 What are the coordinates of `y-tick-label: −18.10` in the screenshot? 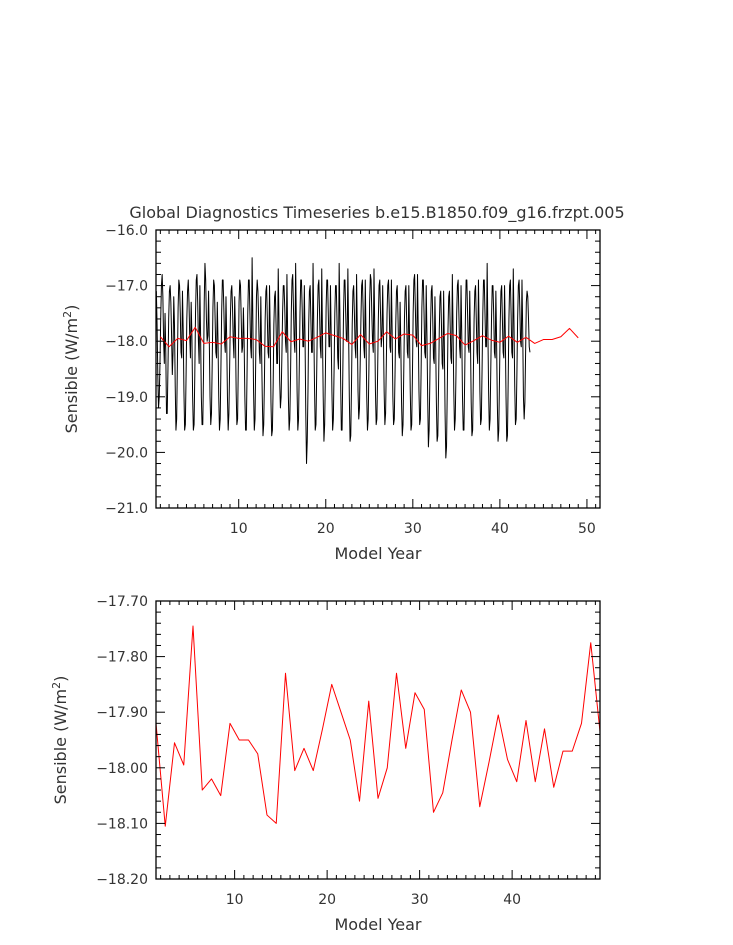 It's located at (122, 824).